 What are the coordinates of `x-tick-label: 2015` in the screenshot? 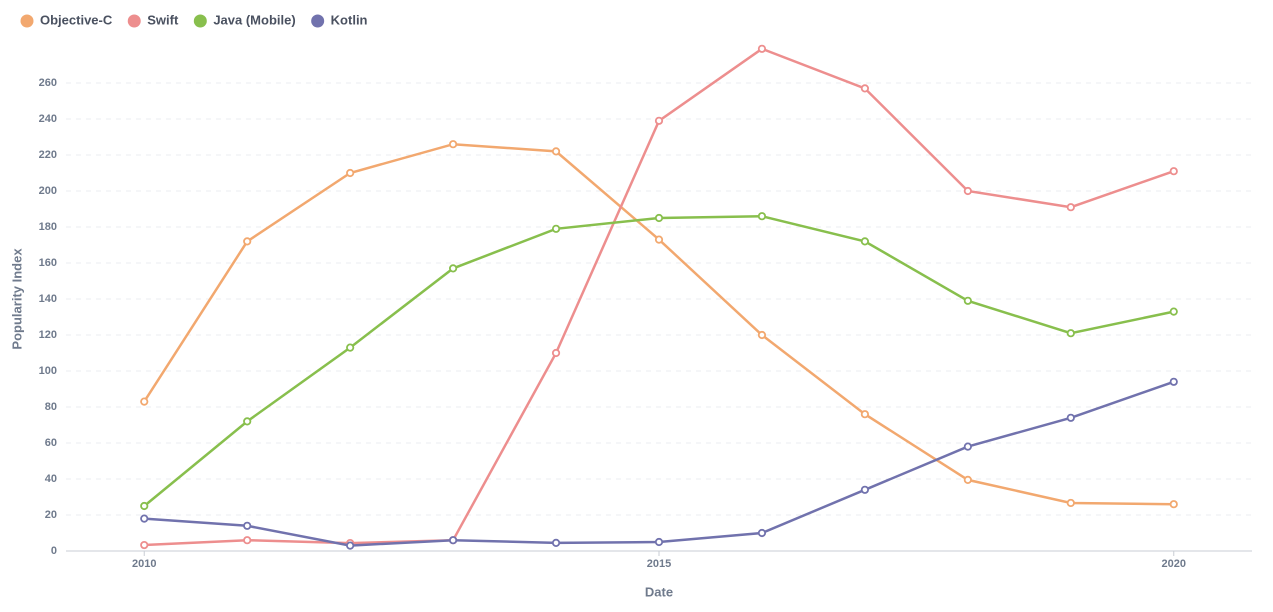 It's located at (659, 564).